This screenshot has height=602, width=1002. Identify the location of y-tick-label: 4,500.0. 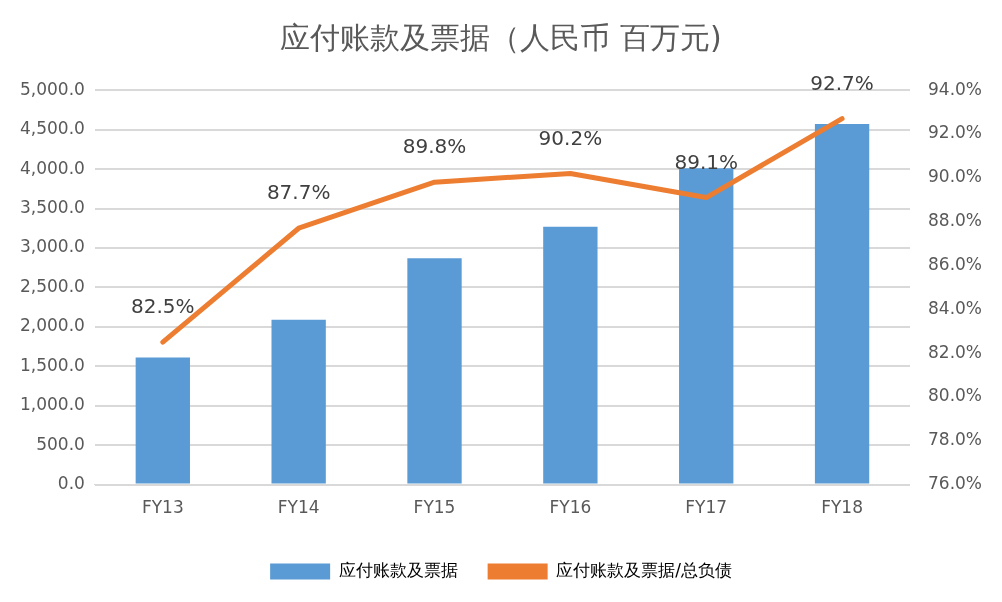
(52, 128).